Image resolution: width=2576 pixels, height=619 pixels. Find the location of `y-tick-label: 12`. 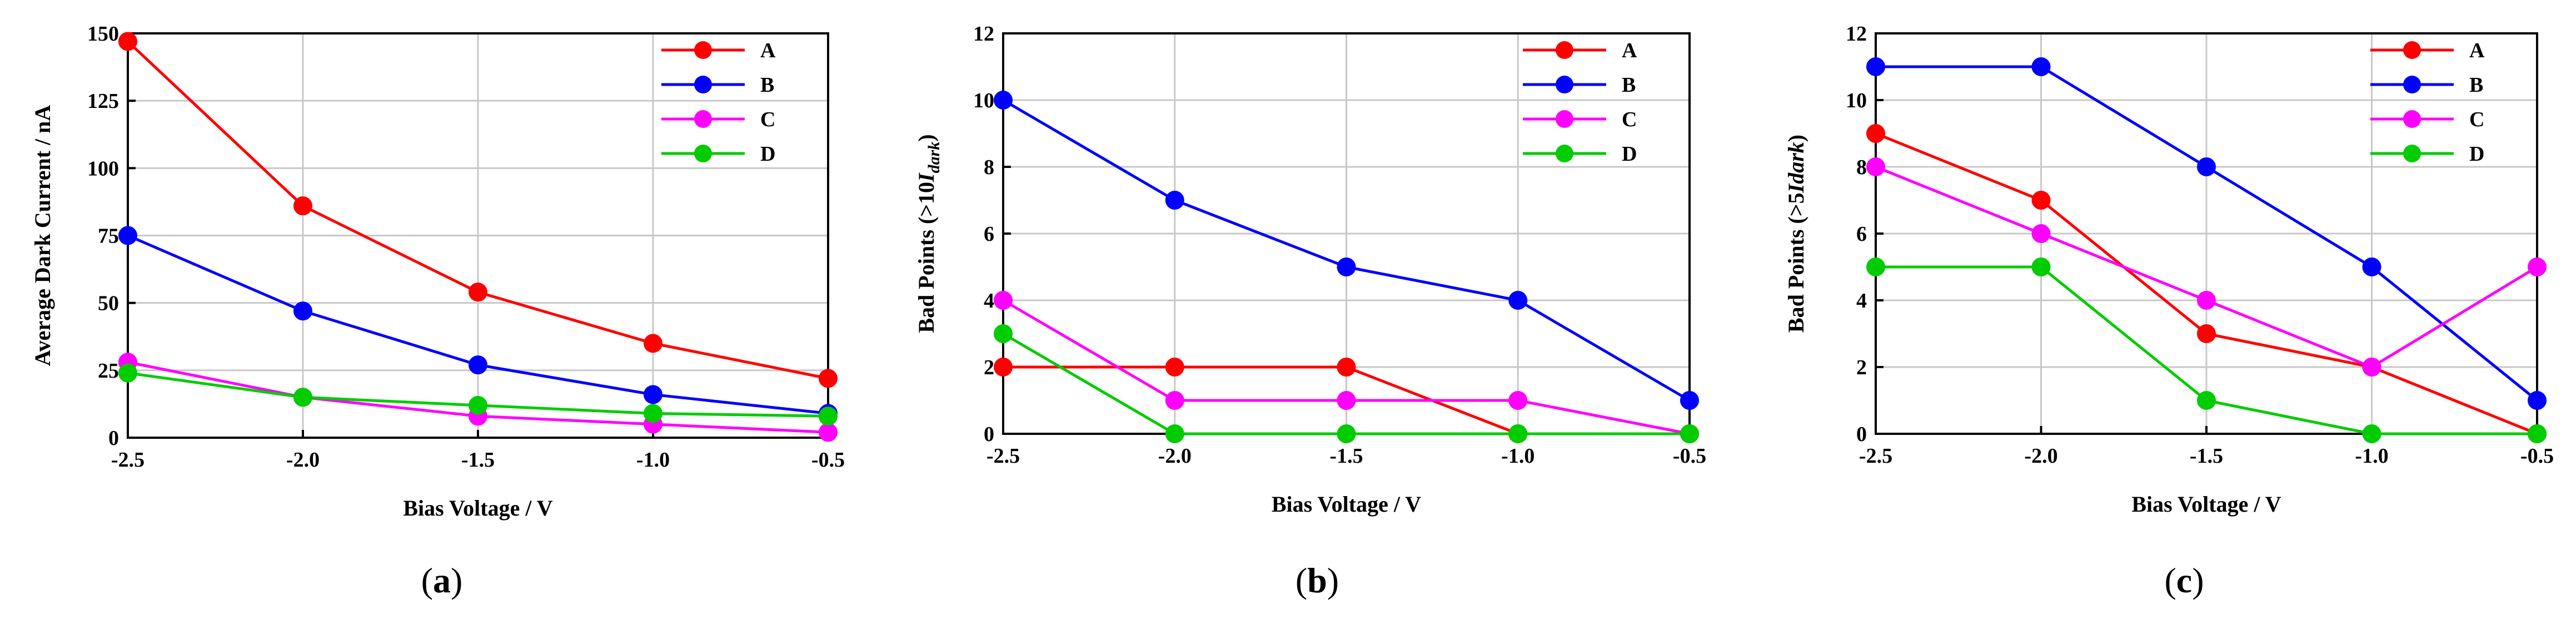

y-tick-label: 12 is located at coordinates (1856, 34).